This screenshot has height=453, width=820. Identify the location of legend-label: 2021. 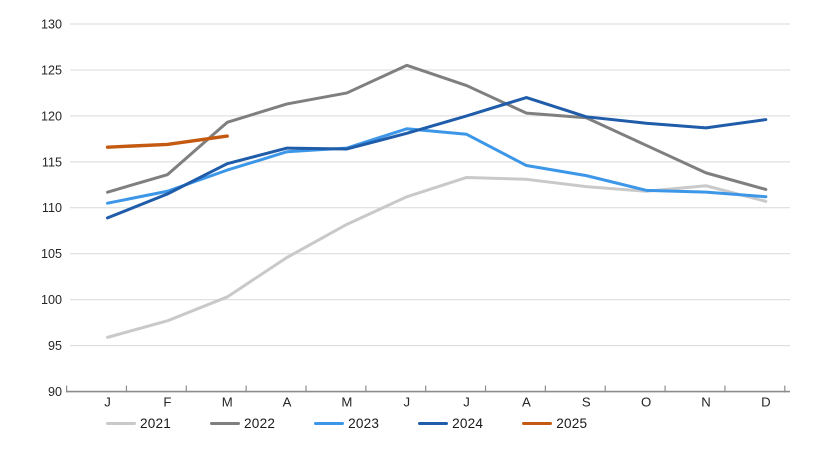
(156, 423).